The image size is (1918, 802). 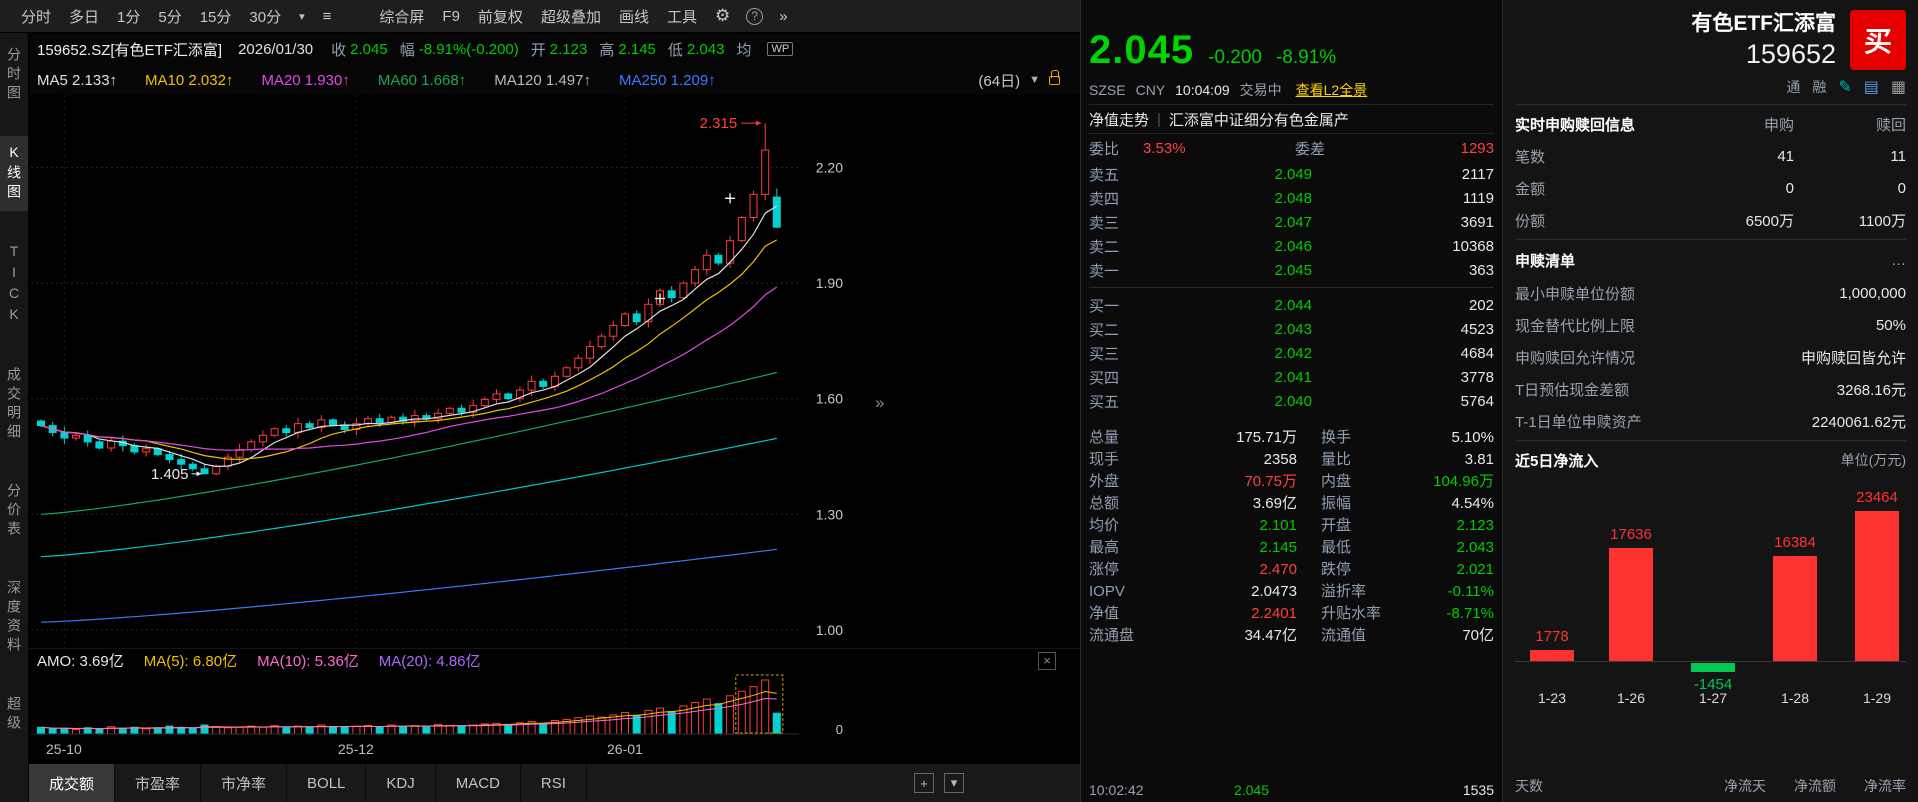 I want to click on add-indicator-icon: +, so click(x=924, y=783).